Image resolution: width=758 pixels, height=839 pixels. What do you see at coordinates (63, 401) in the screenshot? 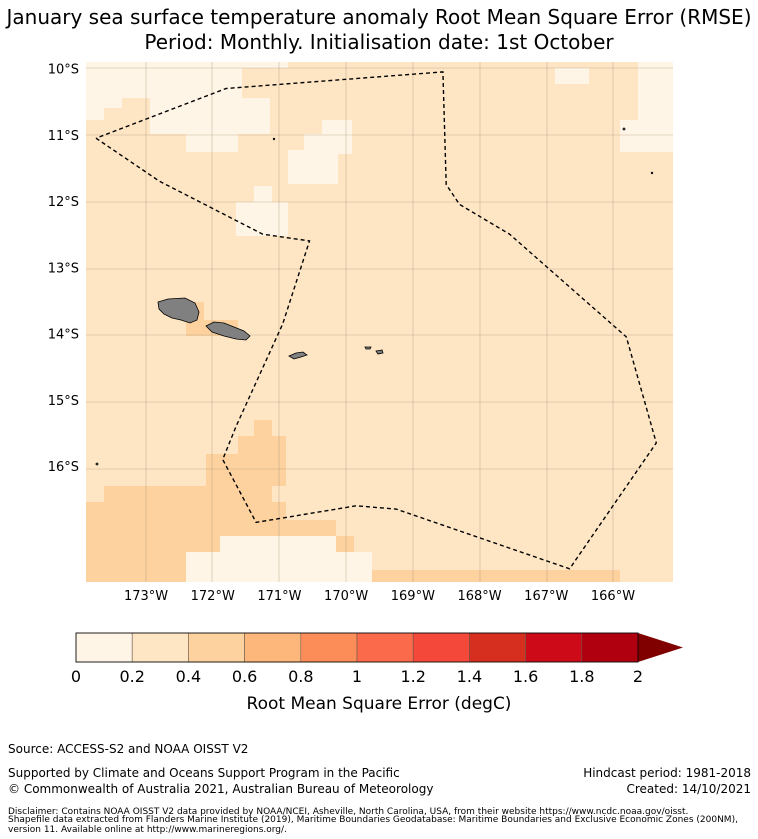
I see `lat-tick-label: 15°S` at bounding box center [63, 401].